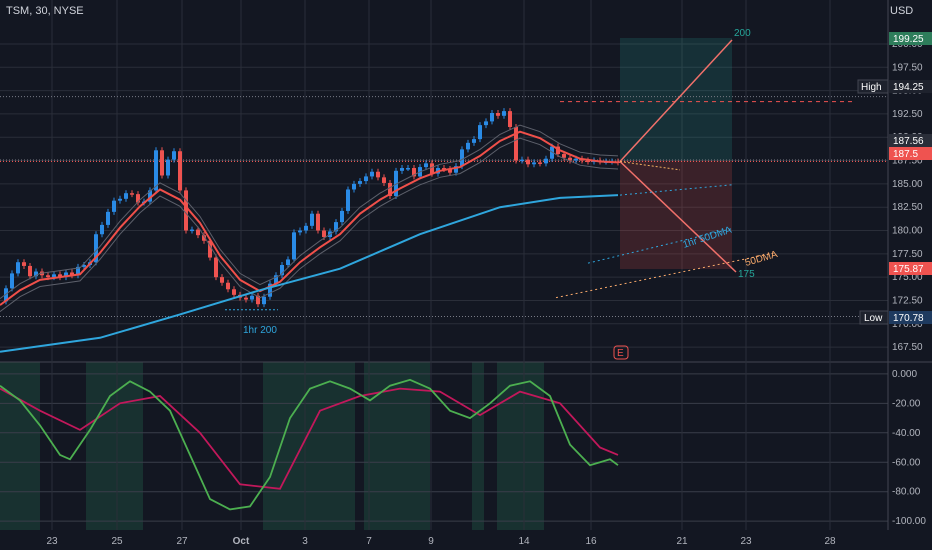 This screenshot has height=550, width=932. I want to click on low-badge-value: 170.78, so click(908, 318).